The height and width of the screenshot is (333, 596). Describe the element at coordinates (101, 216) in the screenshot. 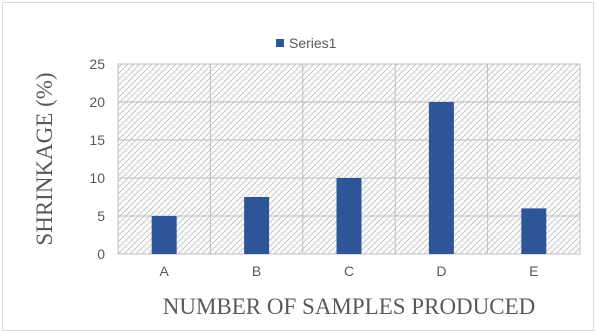

I see `y-tick-label: 5` at that location.